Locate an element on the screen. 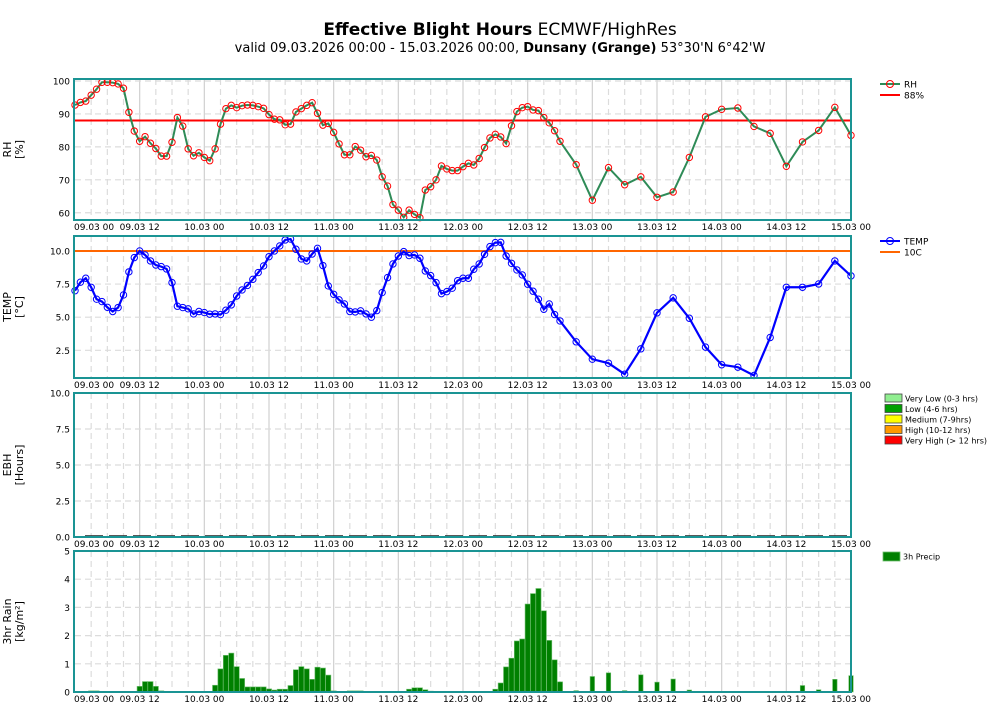 The width and height of the screenshot is (1000, 709). x-tick-label: 11.03 12 is located at coordinates (398, 545).